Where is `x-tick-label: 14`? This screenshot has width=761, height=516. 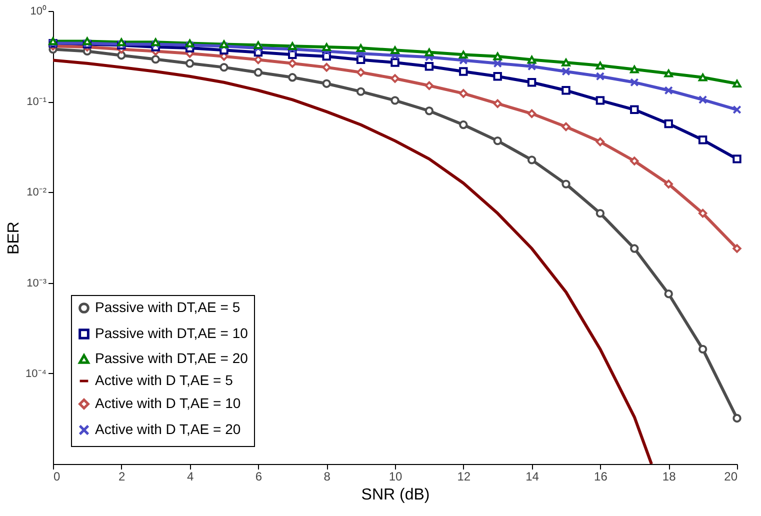 x-tick-label: 14 is located at coordinates (533, 477).